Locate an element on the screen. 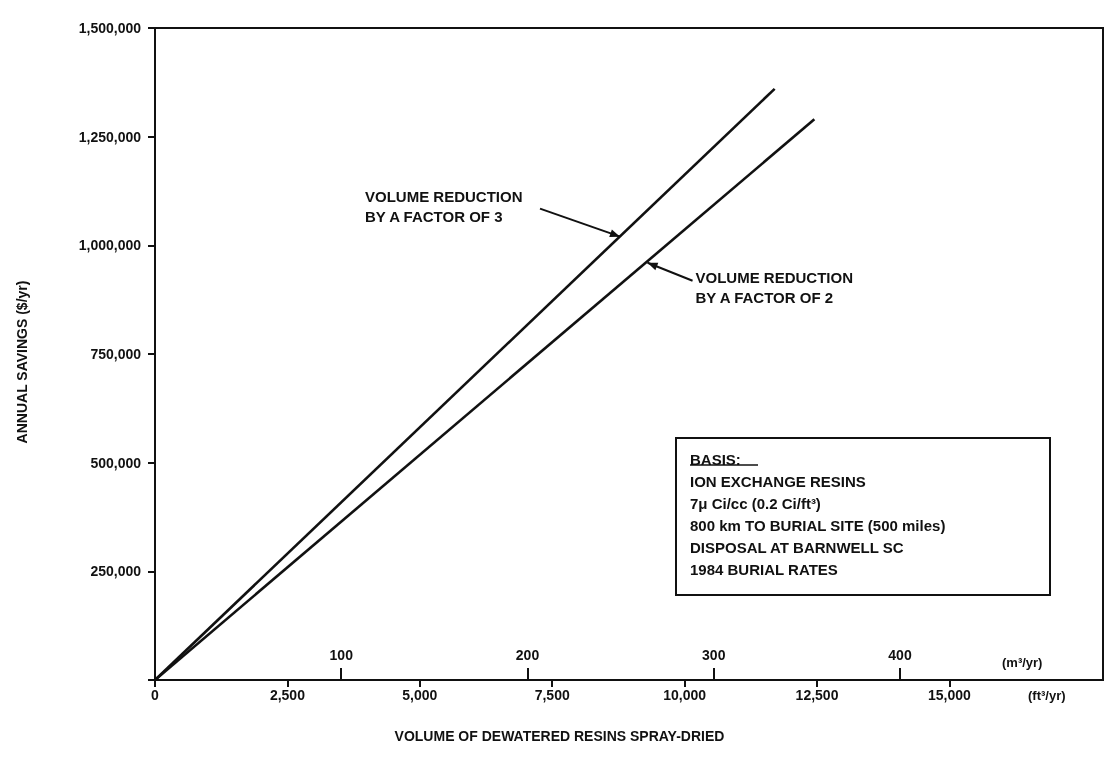  x2-tick-label: 100 is located at coordinates (341, 655).